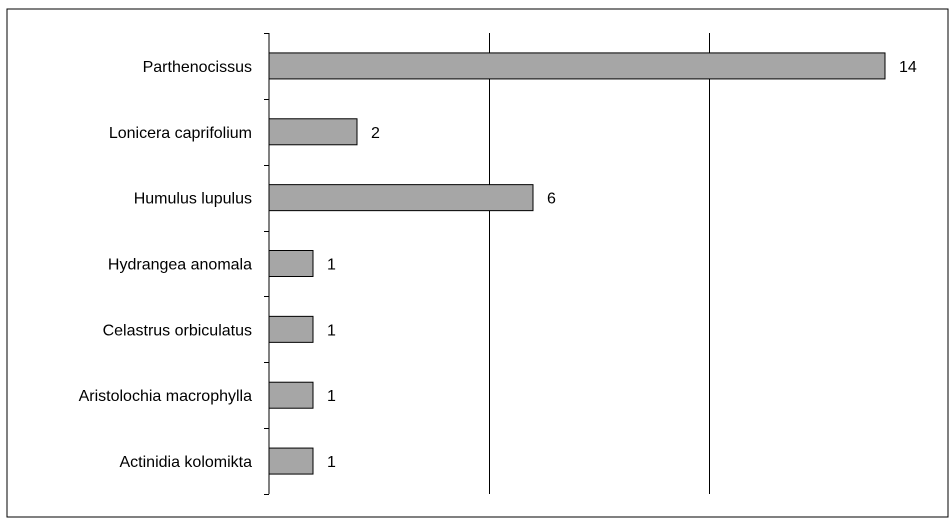 Image resolution: width=949 pixels, height=518 pixels. What do you see at coordinates (197, 67) in the screenshot?
I see `category-label: Parthenocissus` at bounding box center [197, 67].